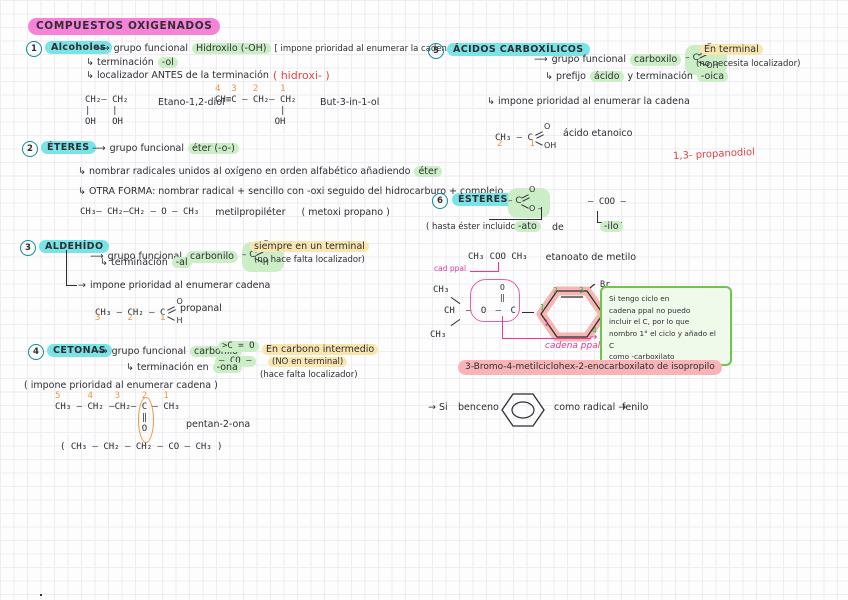  What do you see at coordinates (130, 318) in the screenshot?
I see `numbering-propanal: 3 2 1` at bounding box center [130, 318].